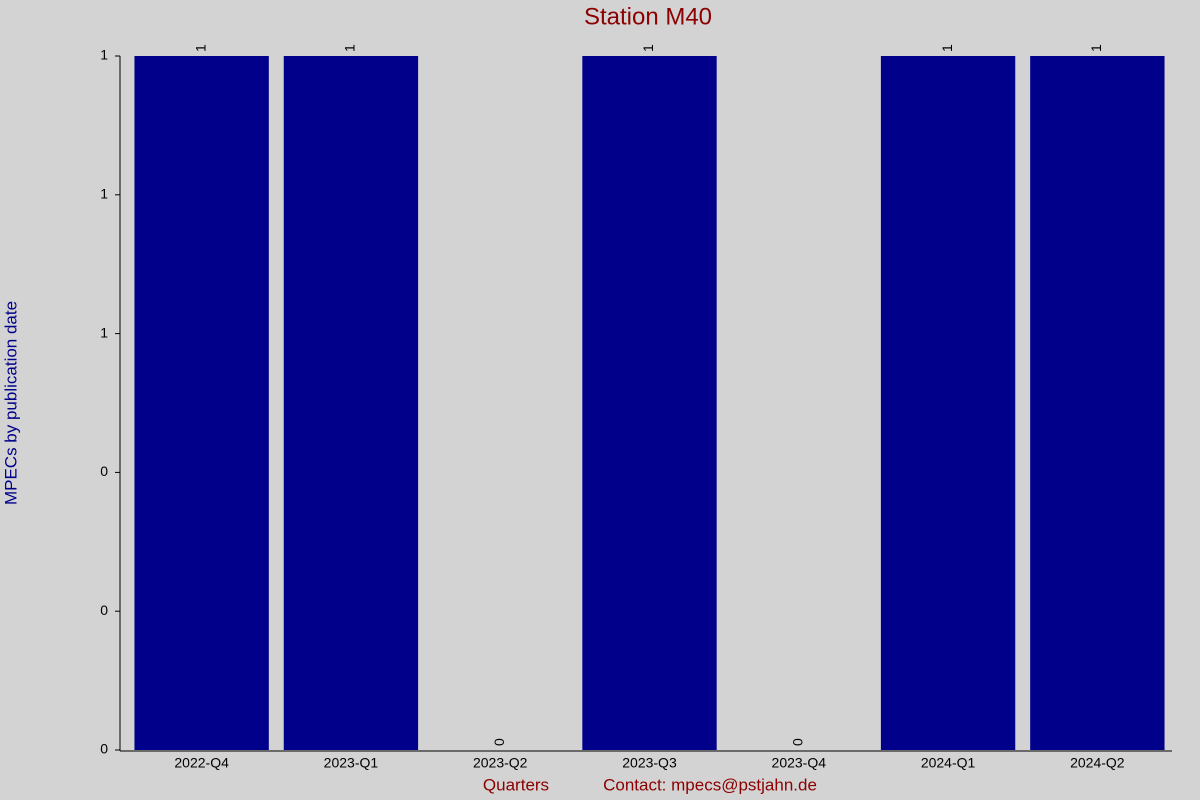  What do you see at coordinates (648, 16) in the screenshot?
I see `chart-title: Station M40` at bounding box center [648, 16].